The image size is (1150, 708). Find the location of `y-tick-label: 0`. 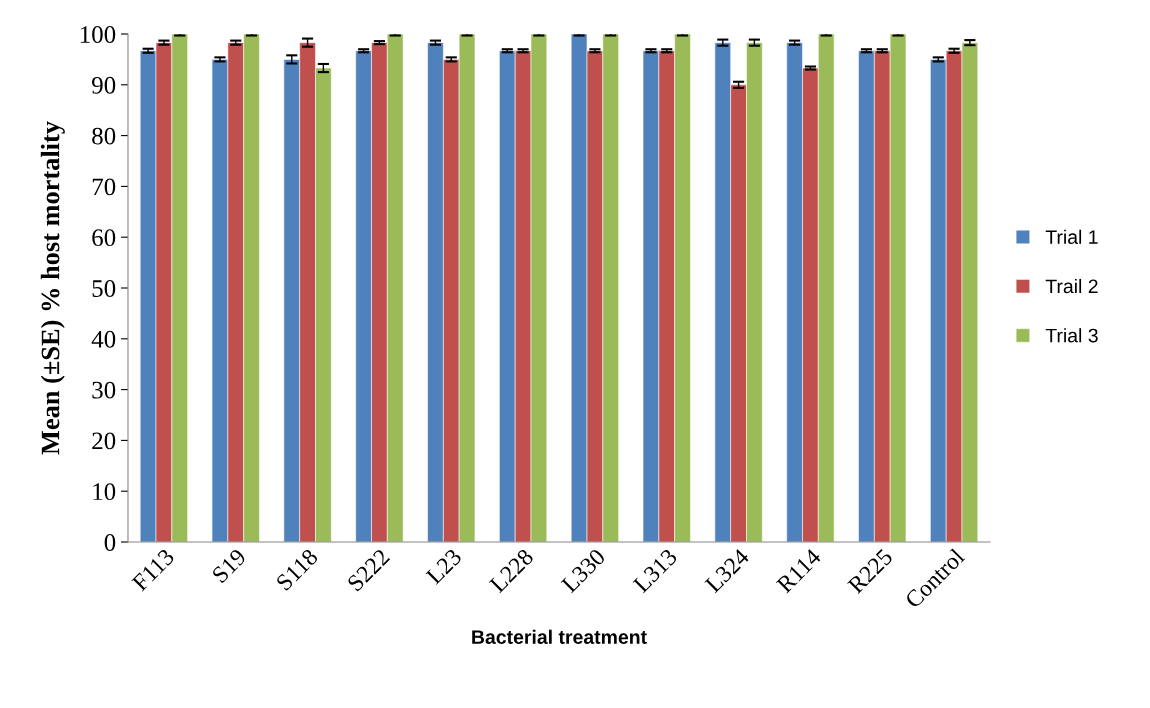

y-tick-label: 0 is located at coordinates (110, 542).